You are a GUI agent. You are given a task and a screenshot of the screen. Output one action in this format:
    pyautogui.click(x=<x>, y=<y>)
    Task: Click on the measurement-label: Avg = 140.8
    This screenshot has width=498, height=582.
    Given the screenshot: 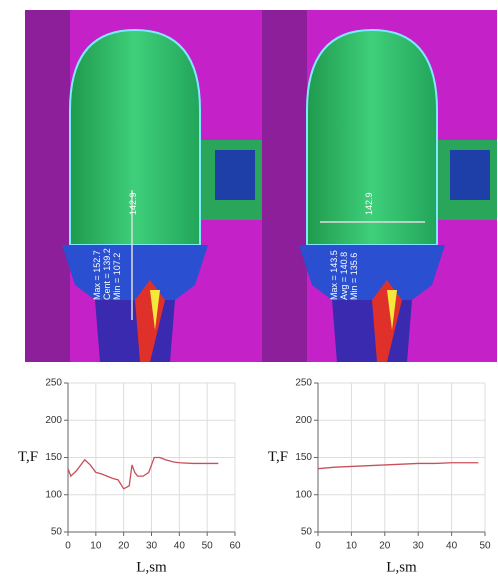 What is the action you would take?
    pyautogui.click(x=344, y=276)
    